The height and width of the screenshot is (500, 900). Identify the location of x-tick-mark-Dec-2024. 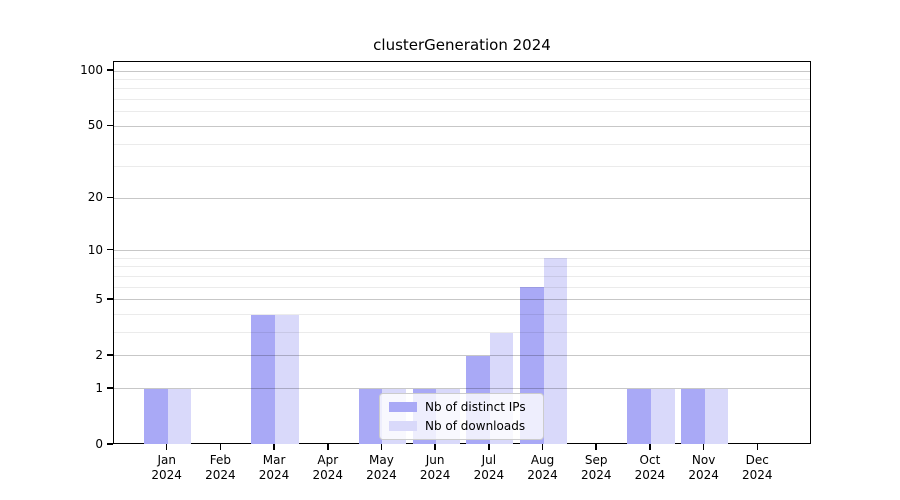
(757, 447).